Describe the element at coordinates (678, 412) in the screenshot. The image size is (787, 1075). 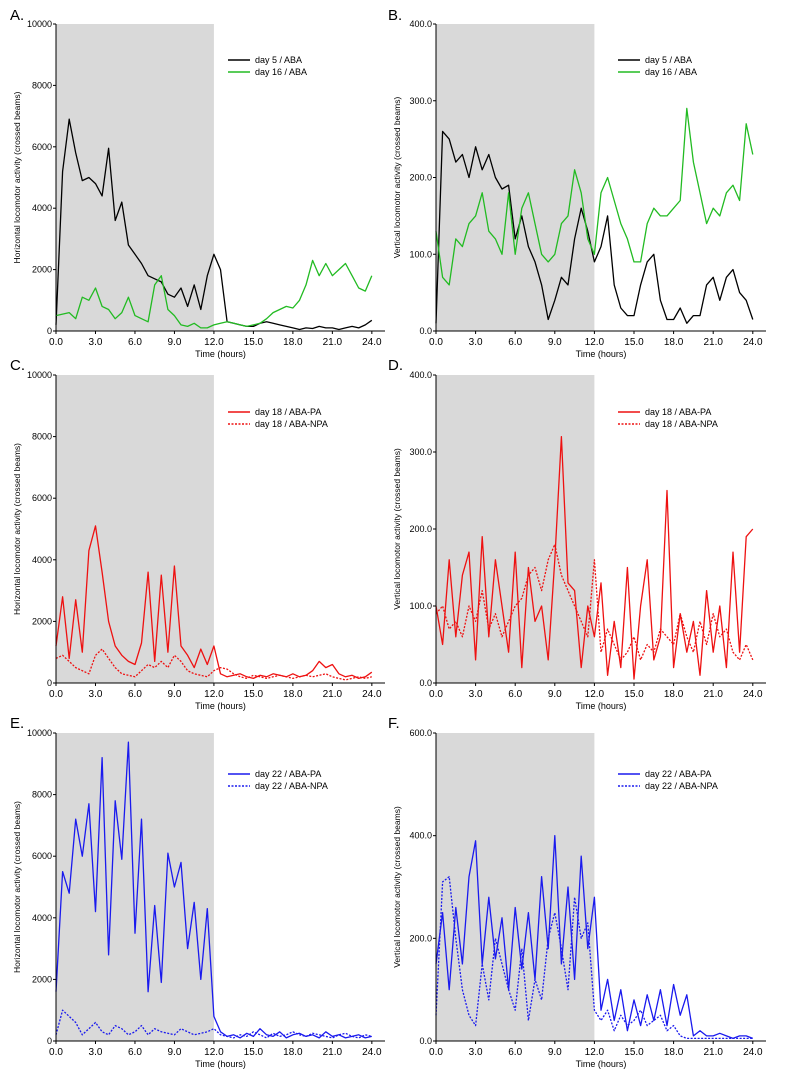
I see `legend-label: day 18 / ABA-PA` at that location.